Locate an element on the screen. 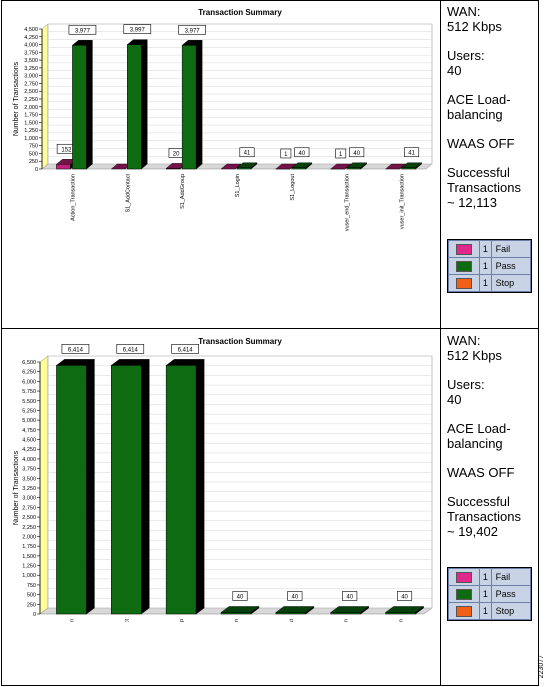  ace-line2: balancing is located at coordinates (475, 114).